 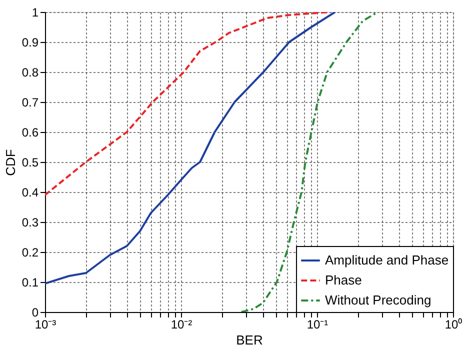 What do you see at coordinates (378, 300) in the screenshot?
I see `legend-label: Without Precoding` at bounding box center [378, 300].